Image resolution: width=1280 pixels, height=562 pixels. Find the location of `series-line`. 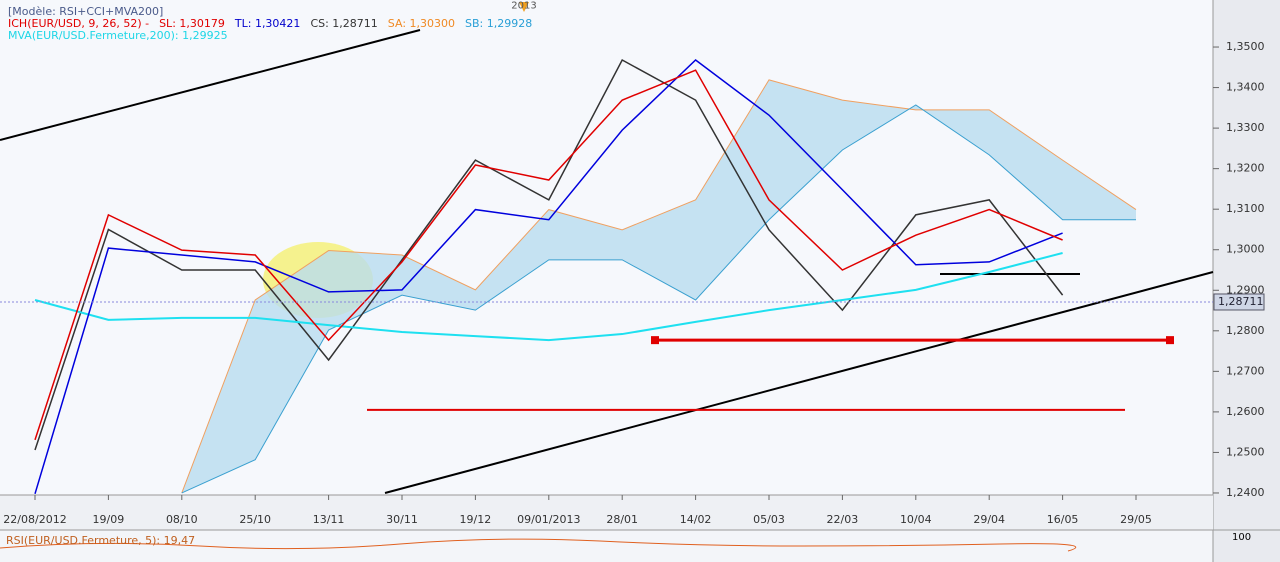

series-line is located at coordinates (548, 297).